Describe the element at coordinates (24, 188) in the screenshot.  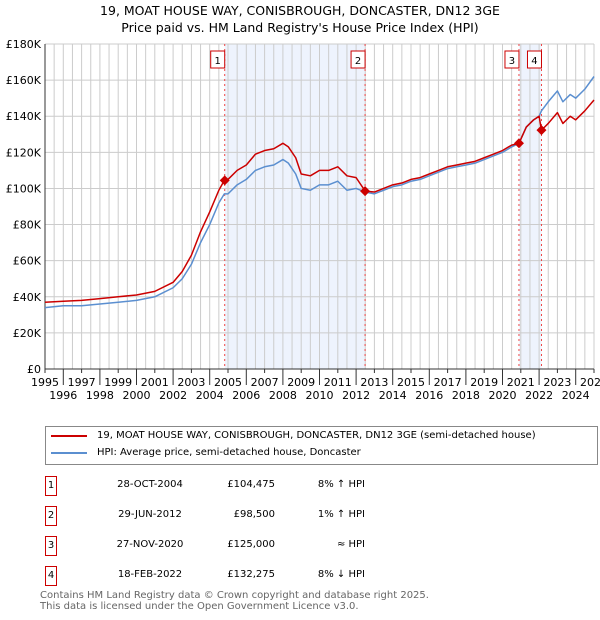
I see `y-tick-label: £100K` at that location.